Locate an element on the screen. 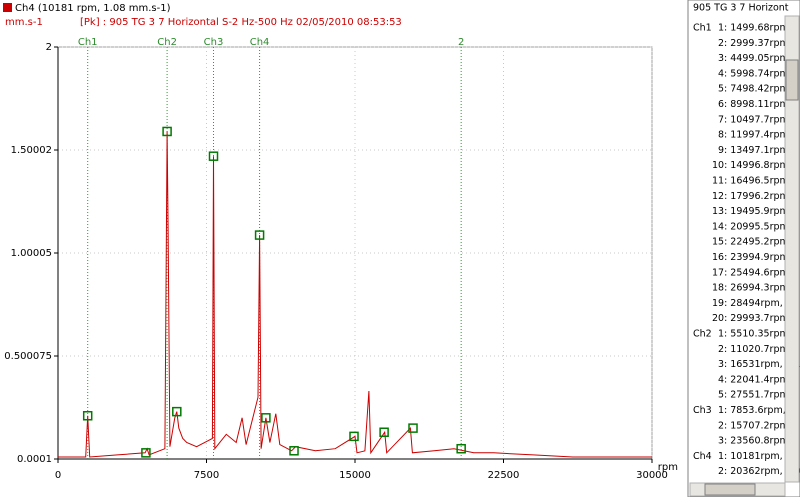  row-text: 19: 28494rpm, * is located at coordinates (751, 303).